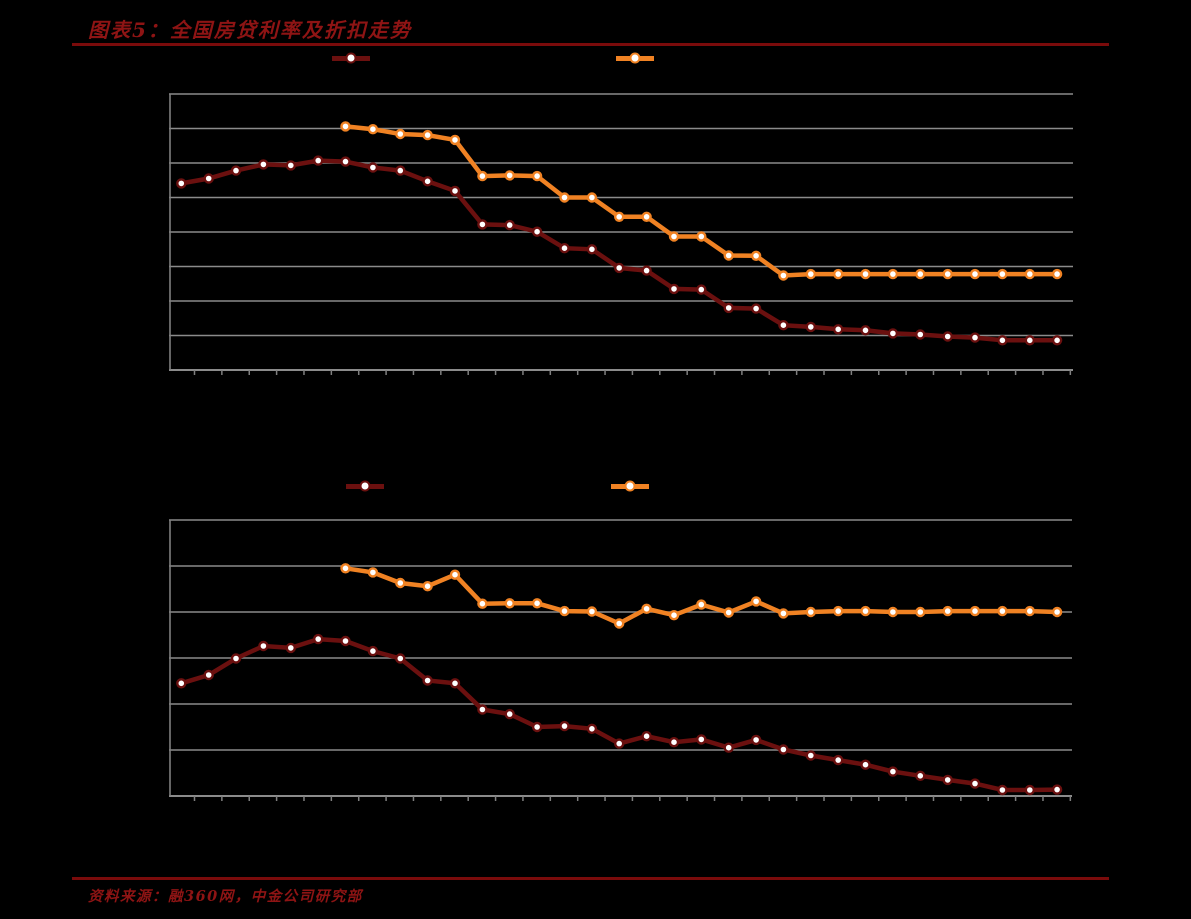 The image size is (1191, 919). What do you see at coordinates (590, 44) in the screenshot?
I see `title-divider-rule` at bounding box center [590, 44].